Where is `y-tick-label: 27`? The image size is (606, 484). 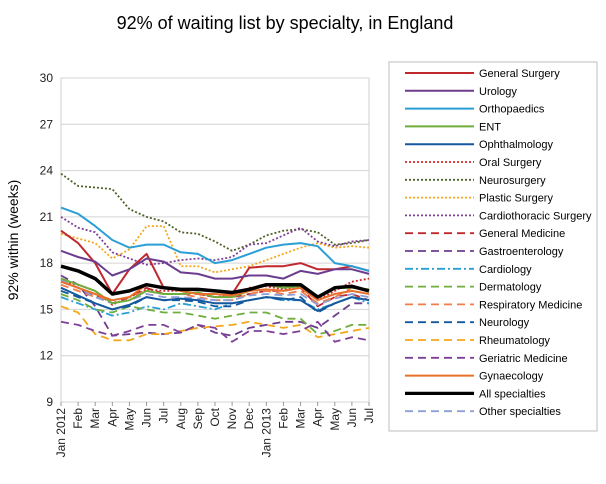 y-tick-label: 27 is located at coordinates (47, 124).